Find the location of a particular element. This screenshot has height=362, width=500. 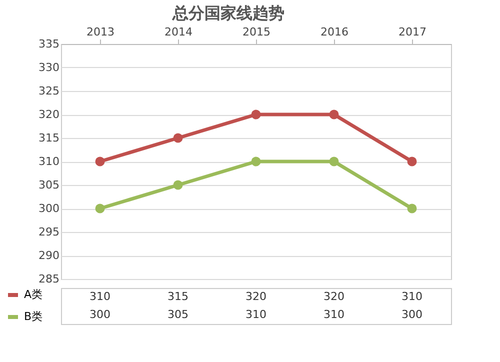

x-tick-label: 2014 is located at coordinates (178, 32).